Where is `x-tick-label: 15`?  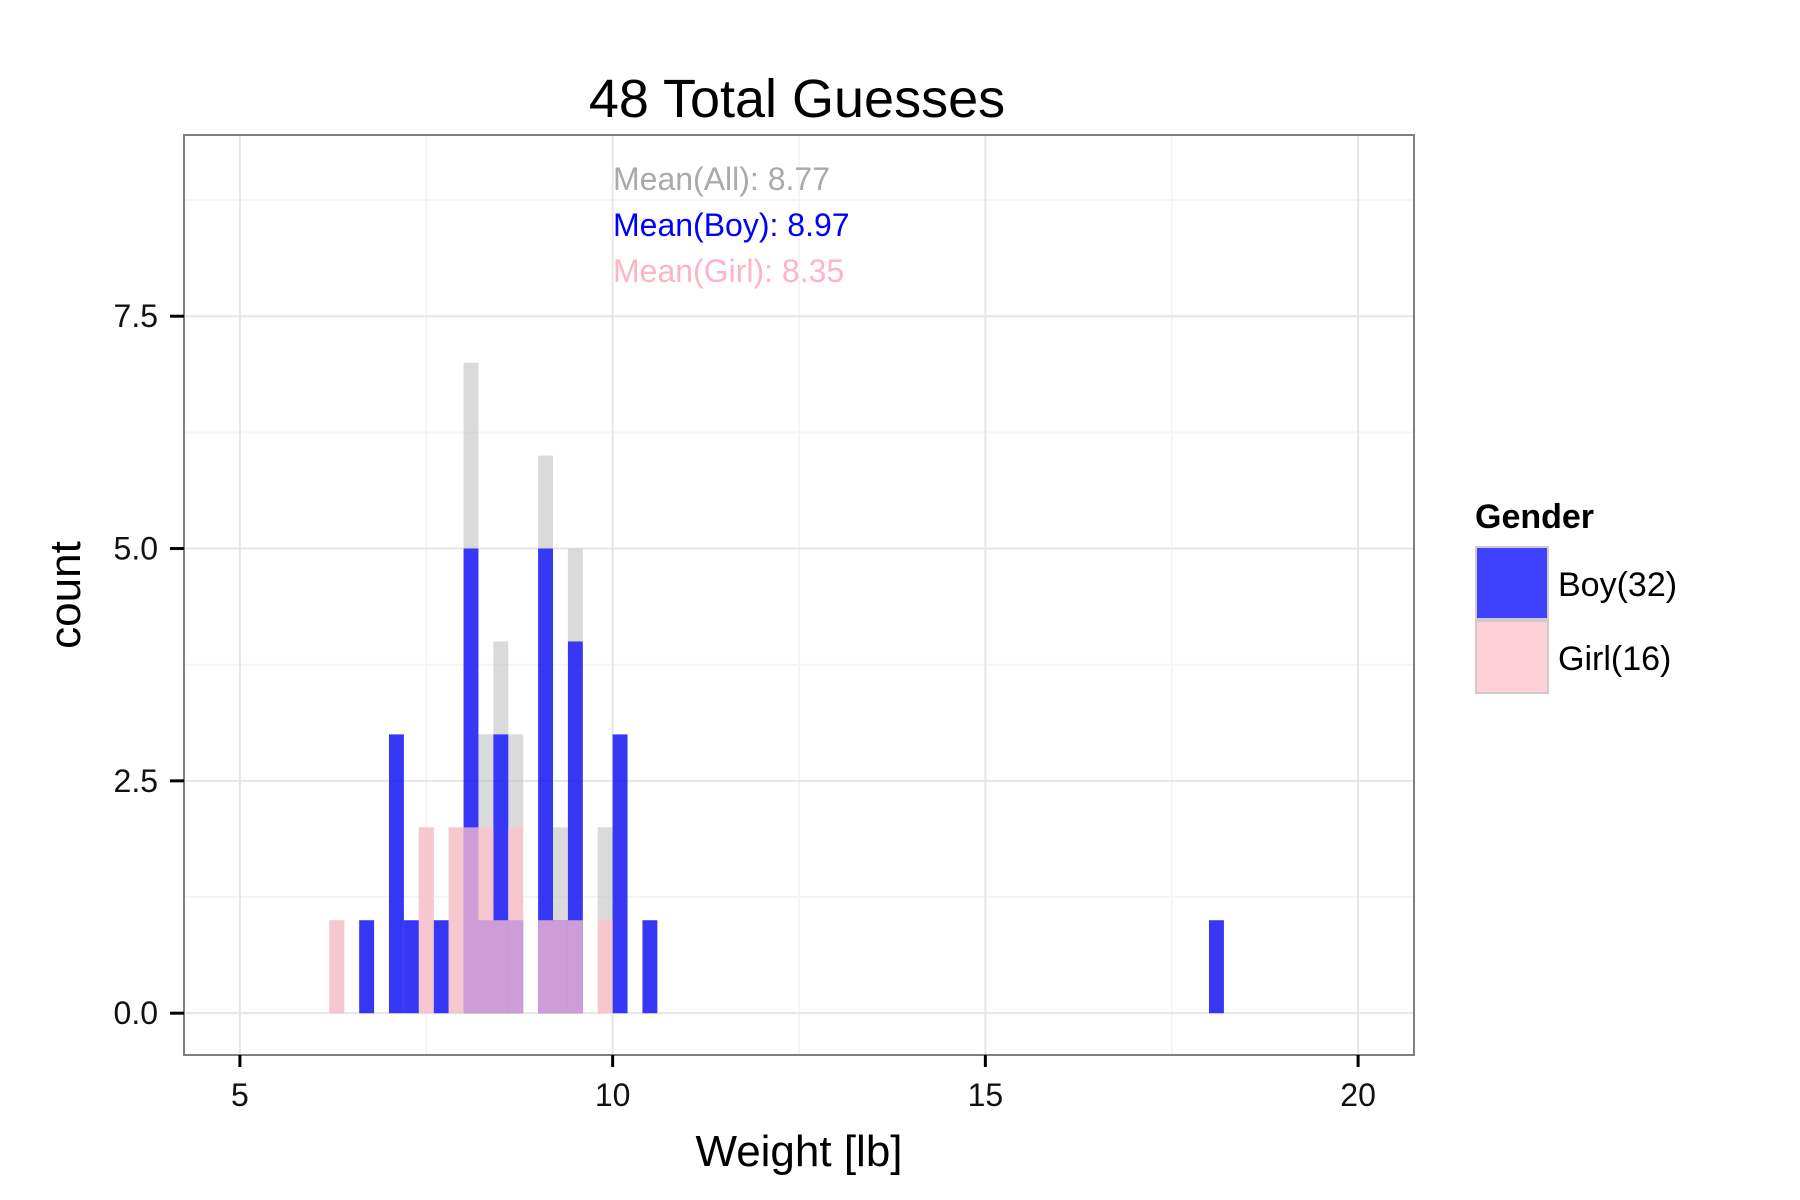
x-tick-label: 15 is located at coordinates (986, 1095).